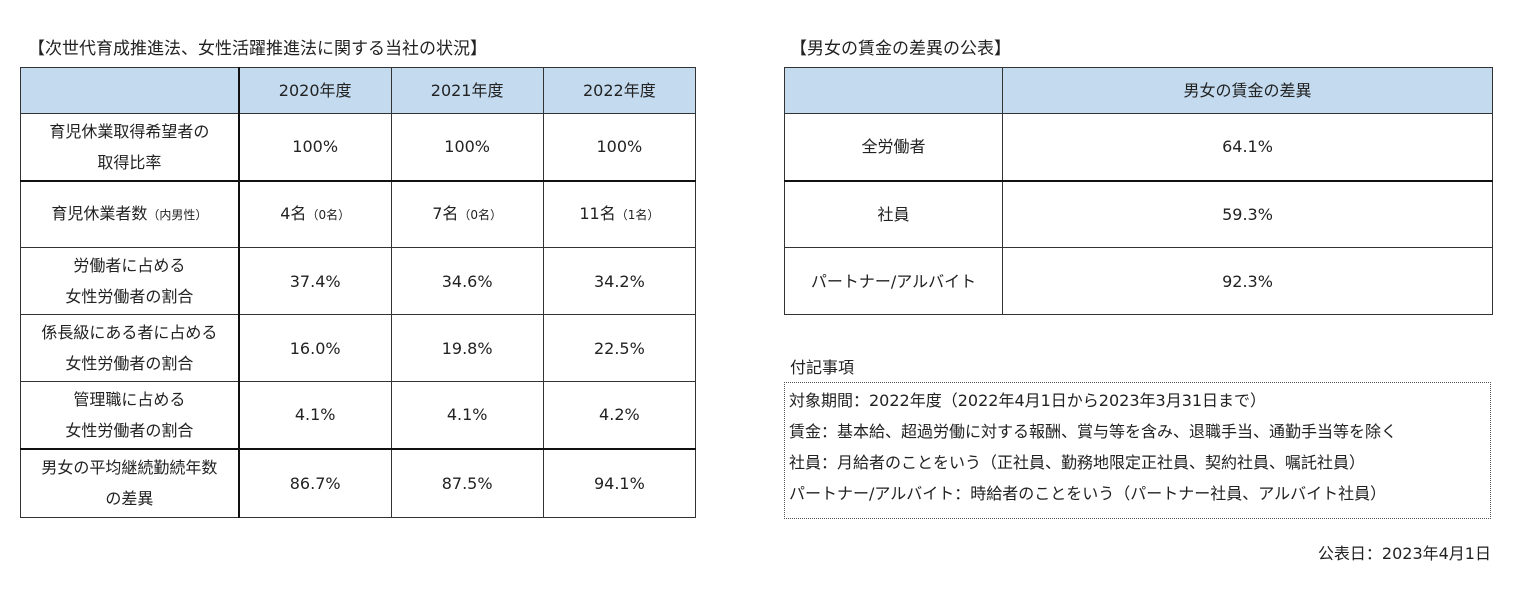 The width and height of the screenshot is (1523, 591). What do you see at coordinates (1247, 147) in the screenshot?
I see `cell-value: 64.1%` at bounding box center [1247, 147].